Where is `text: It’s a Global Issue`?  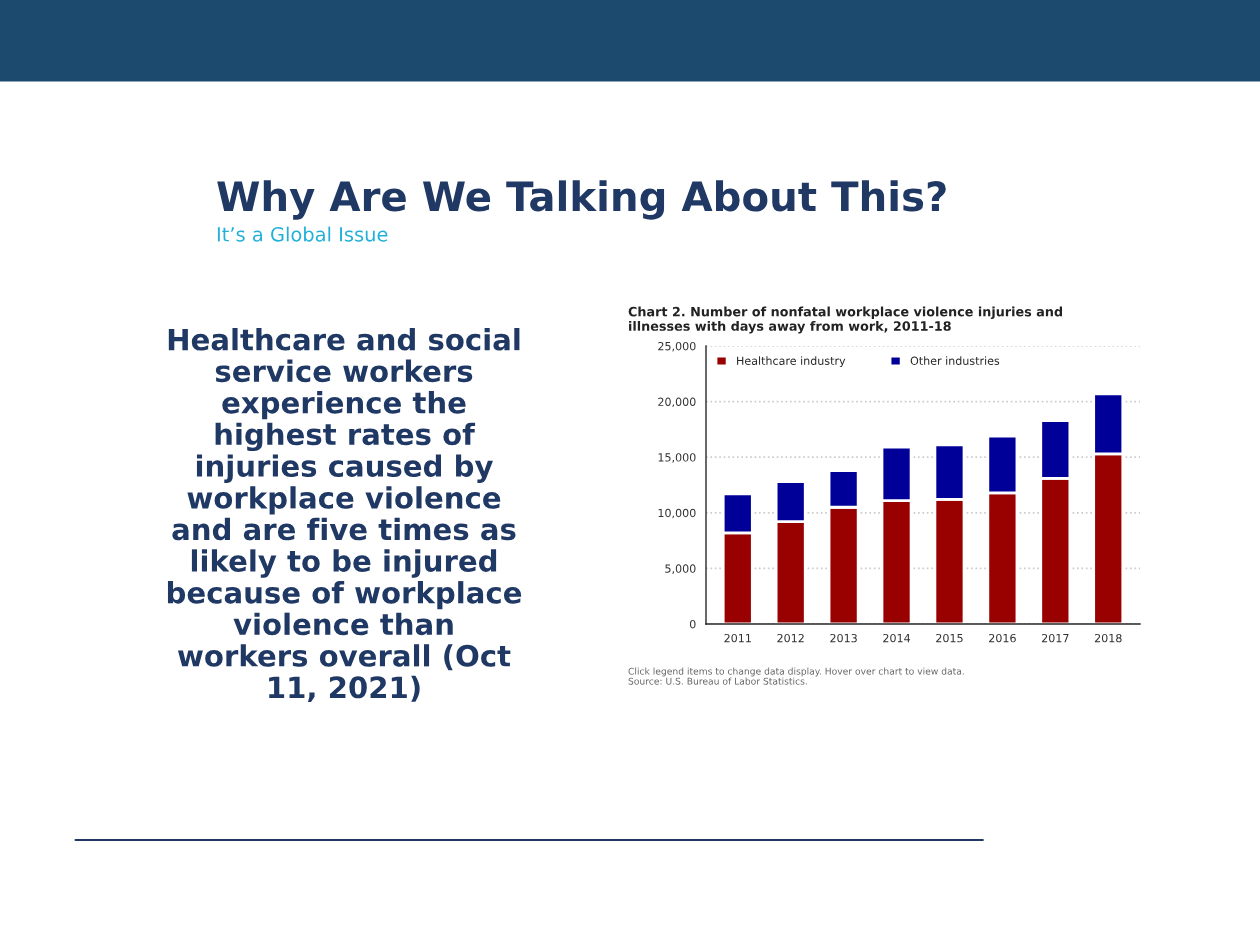 text: It’s a Global Issue is located at coordinates (302, 234).